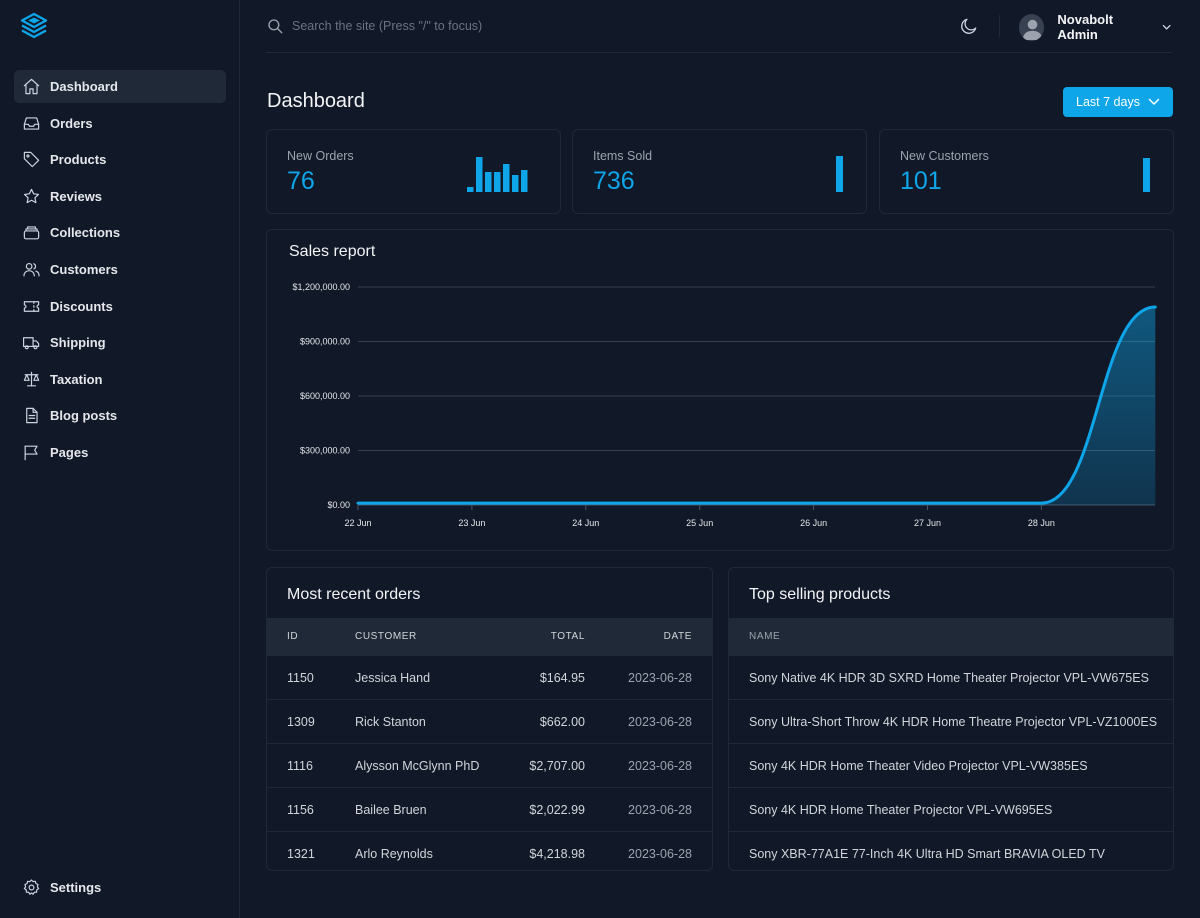  I want to click on sidebar-item-orders: Orders, so click(120, 123).